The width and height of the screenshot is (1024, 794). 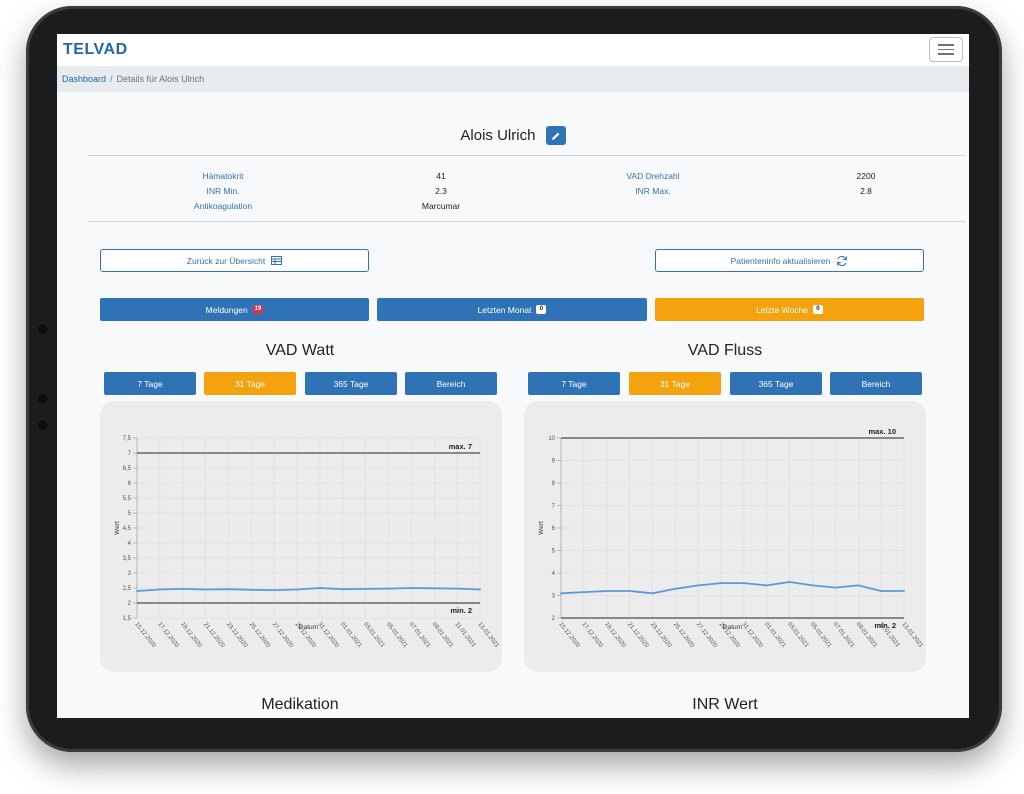 What do you see at coordinates (223, 206) in the screenshot?
I see `info-label-antikoagulation: Antikoagulation` at bounding box center [223, 206].